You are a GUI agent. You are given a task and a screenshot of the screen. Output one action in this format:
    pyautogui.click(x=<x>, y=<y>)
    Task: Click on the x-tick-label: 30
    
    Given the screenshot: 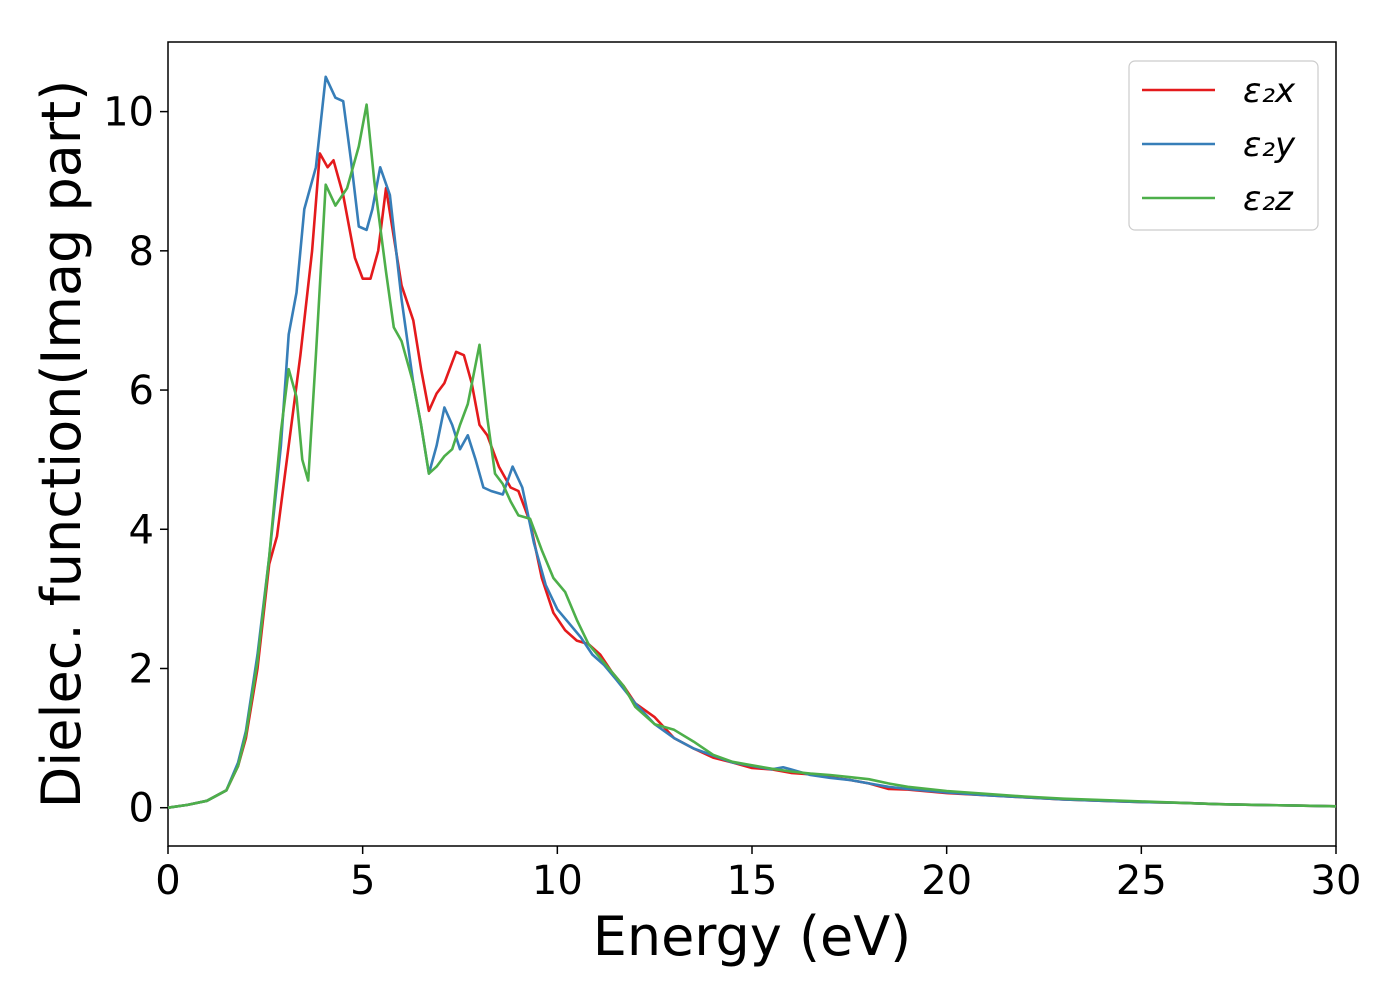 What is the action you would take?
    pyautogui.click(x=1336, y=881)
    